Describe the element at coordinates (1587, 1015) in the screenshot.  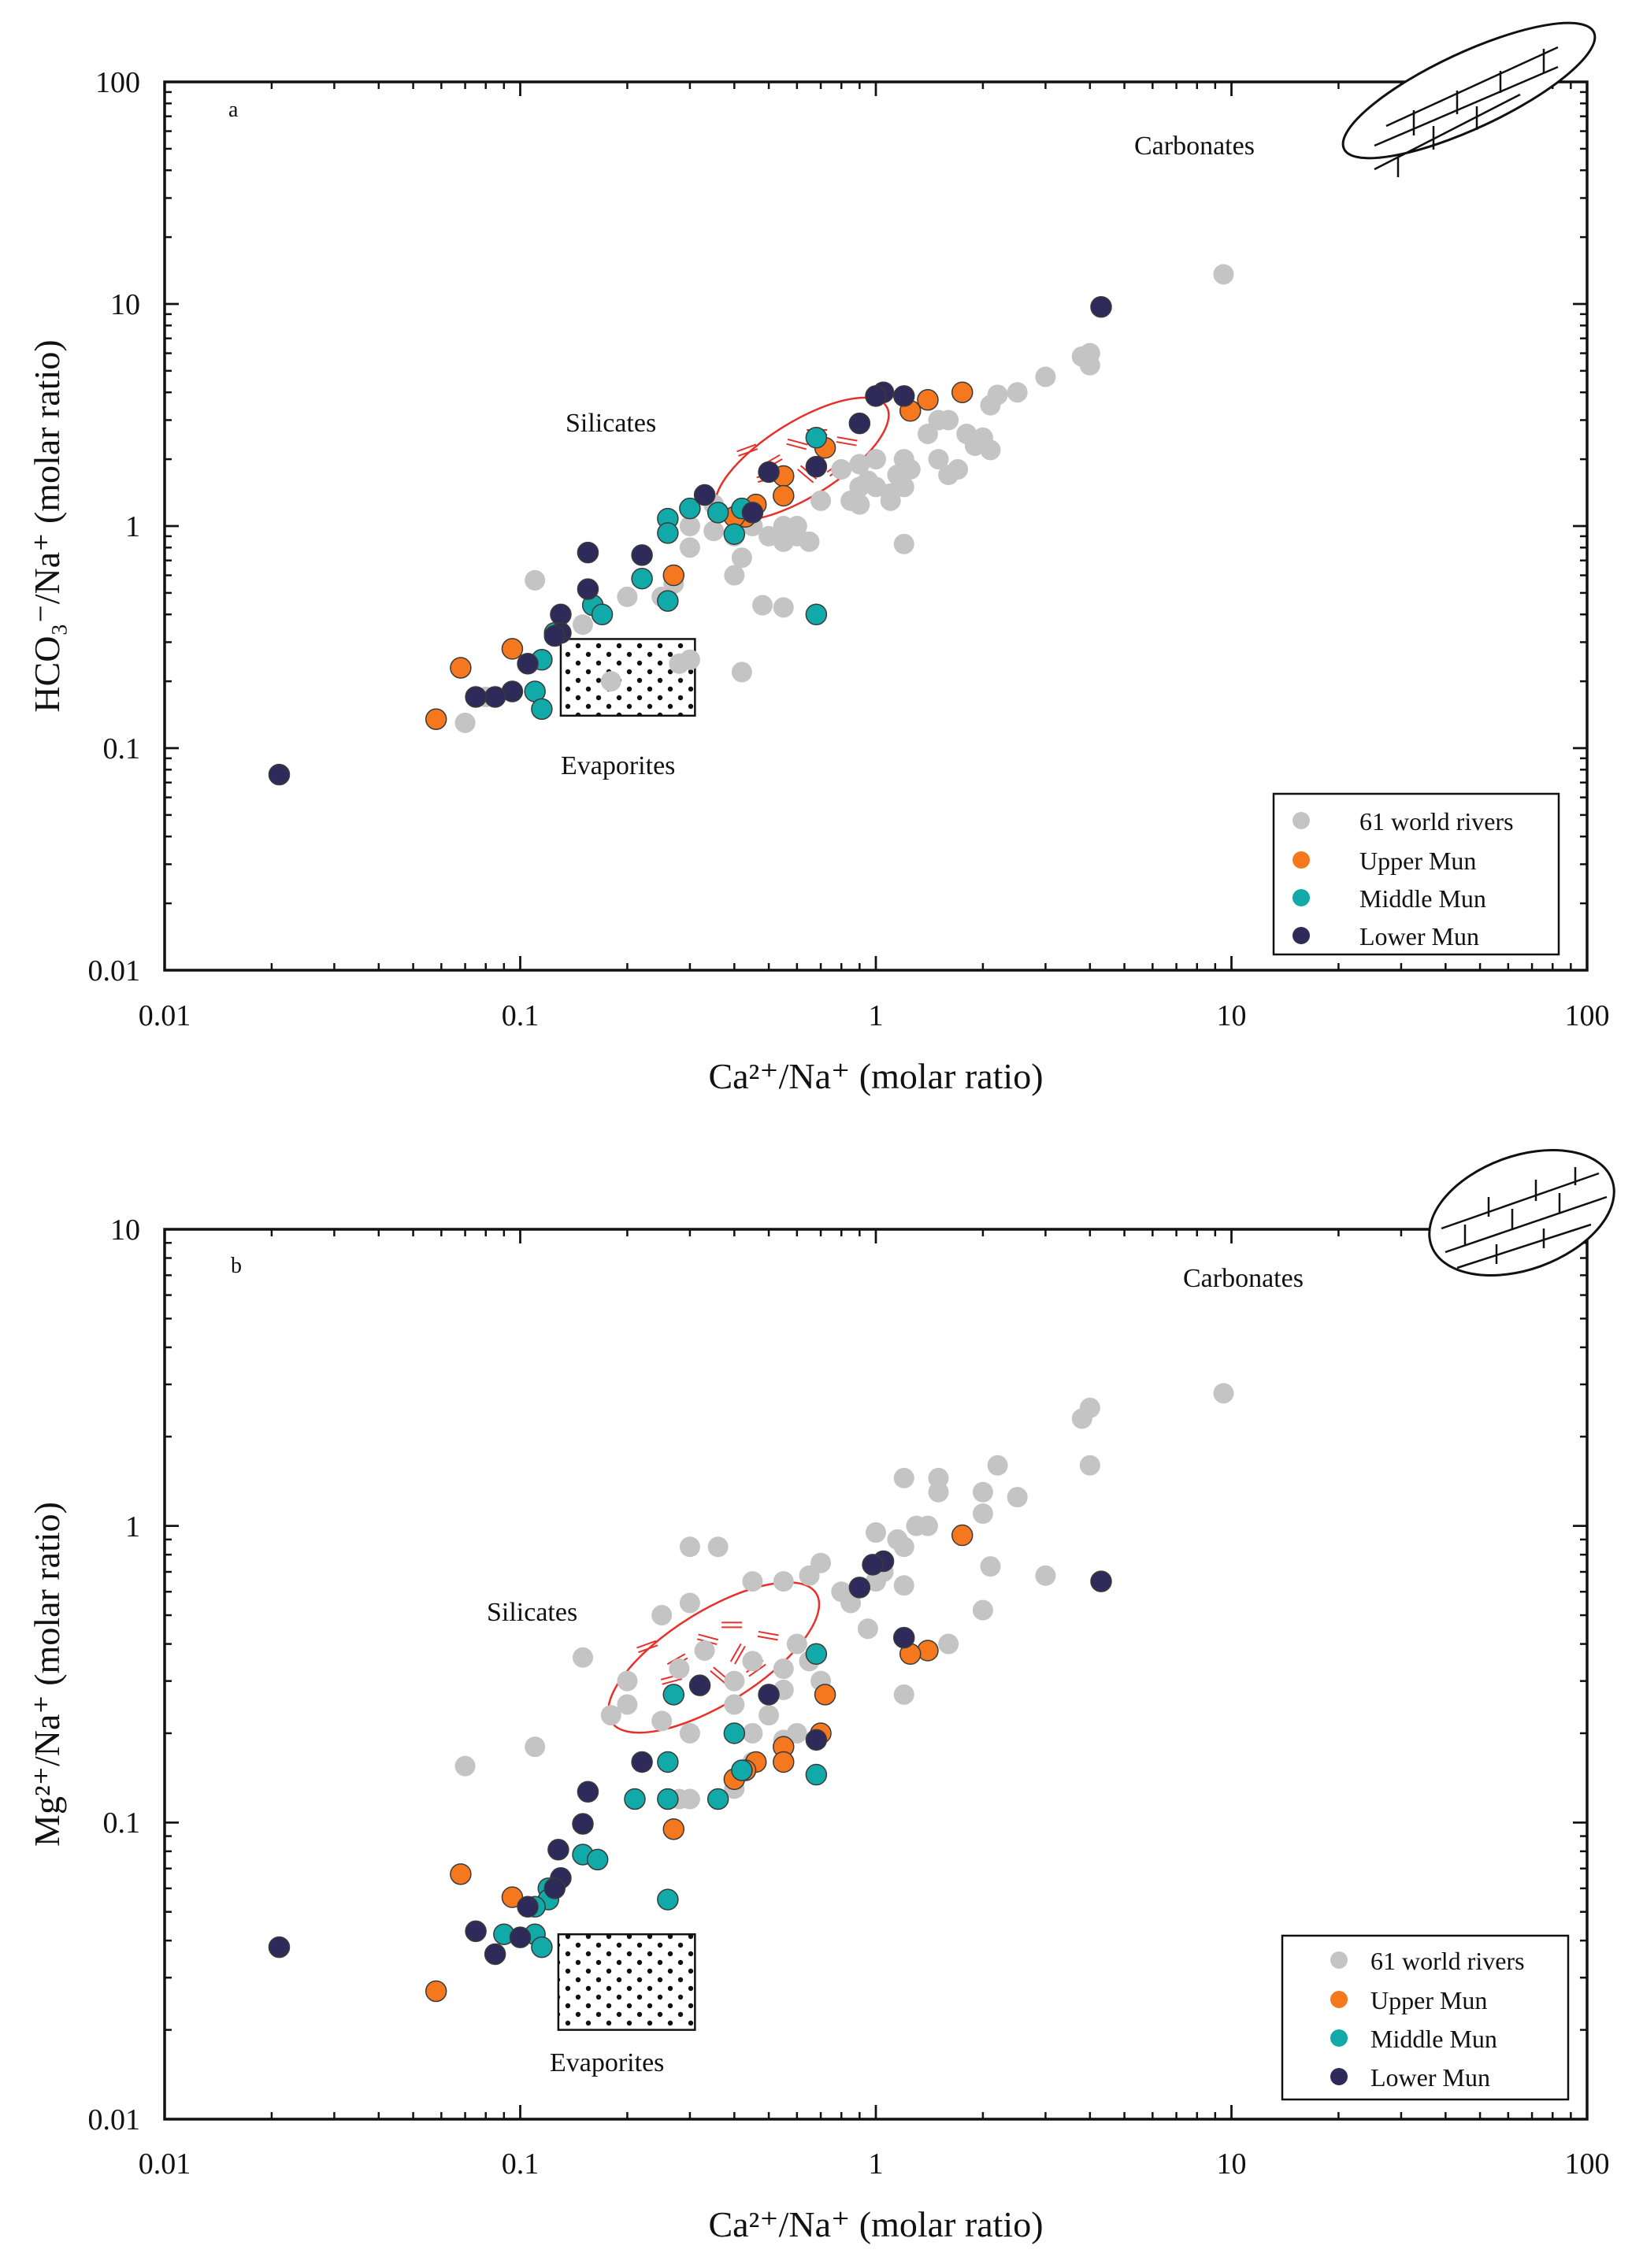
I see `x-tick-label: 100` at that location.